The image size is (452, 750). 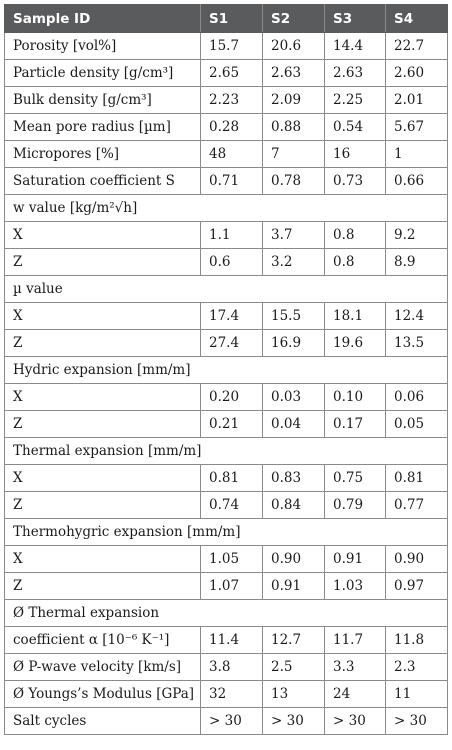 I want to click on table-row: Salt cycles > 30 > 30 > 30 > 30, so click(x=226, y=721).